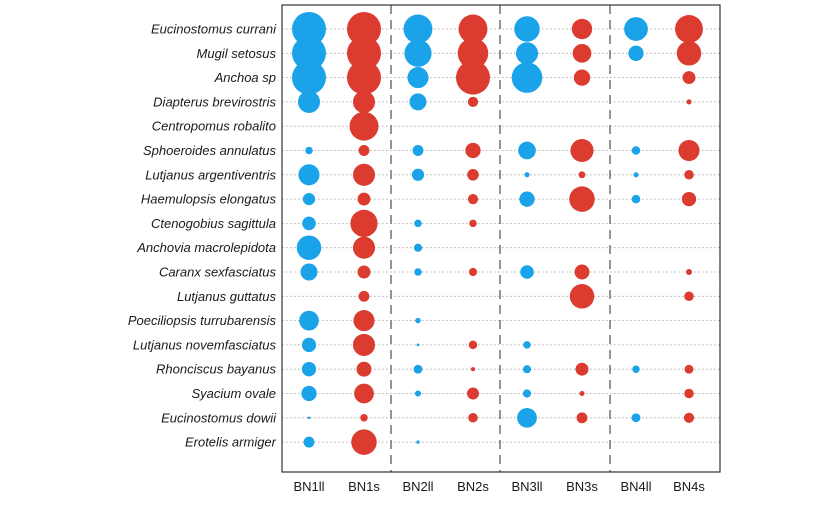  Describe the element at coordinates (231, 442) in the screenshot. I see `species-label: Erotelis armiger` at that location.